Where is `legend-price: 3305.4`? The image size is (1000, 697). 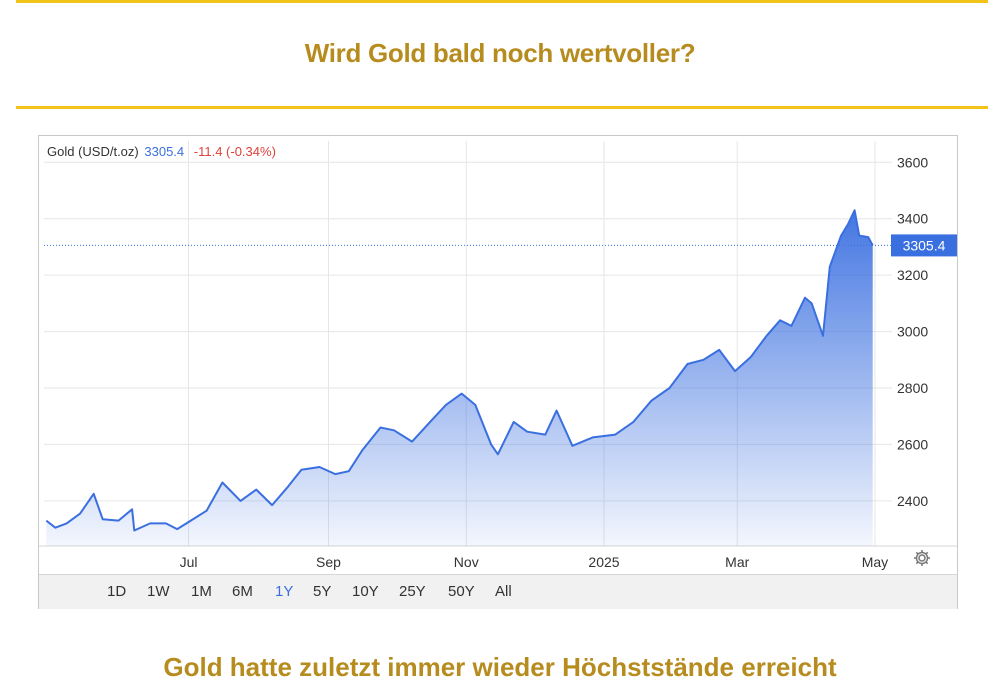 legend-price: 3305.4 is located at coordinates (164, 151).